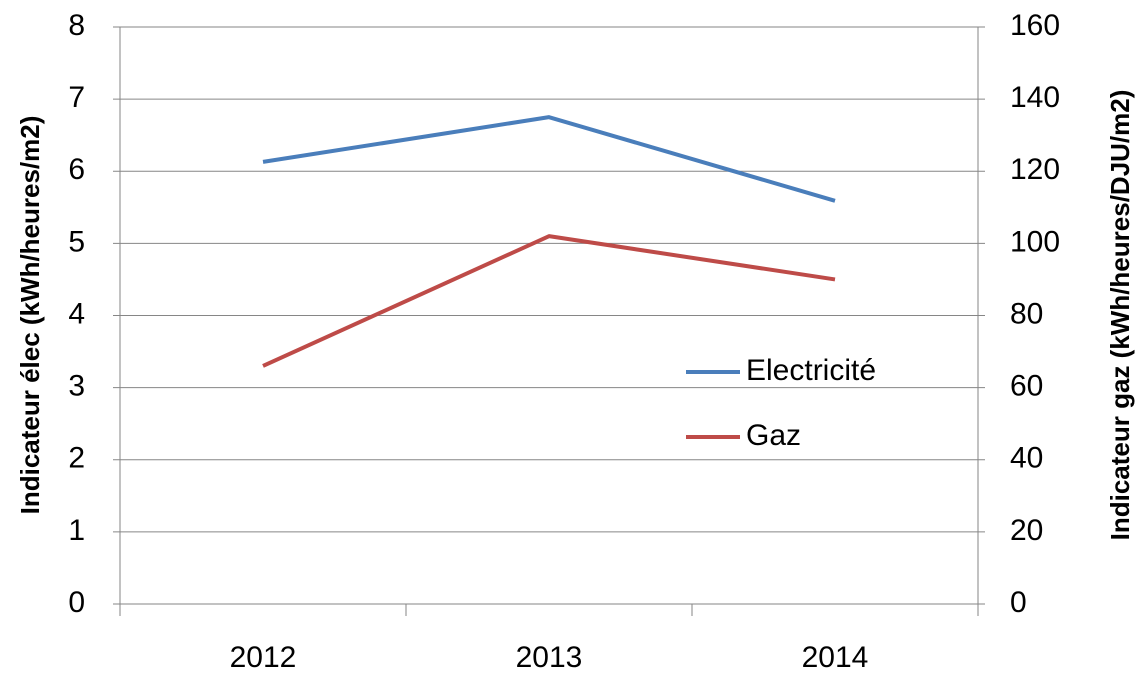  What do you see at coordinates (1035, 241) in the screenshot?
I see `y2-tick-label: 100` at bounding box center [1035, 241].